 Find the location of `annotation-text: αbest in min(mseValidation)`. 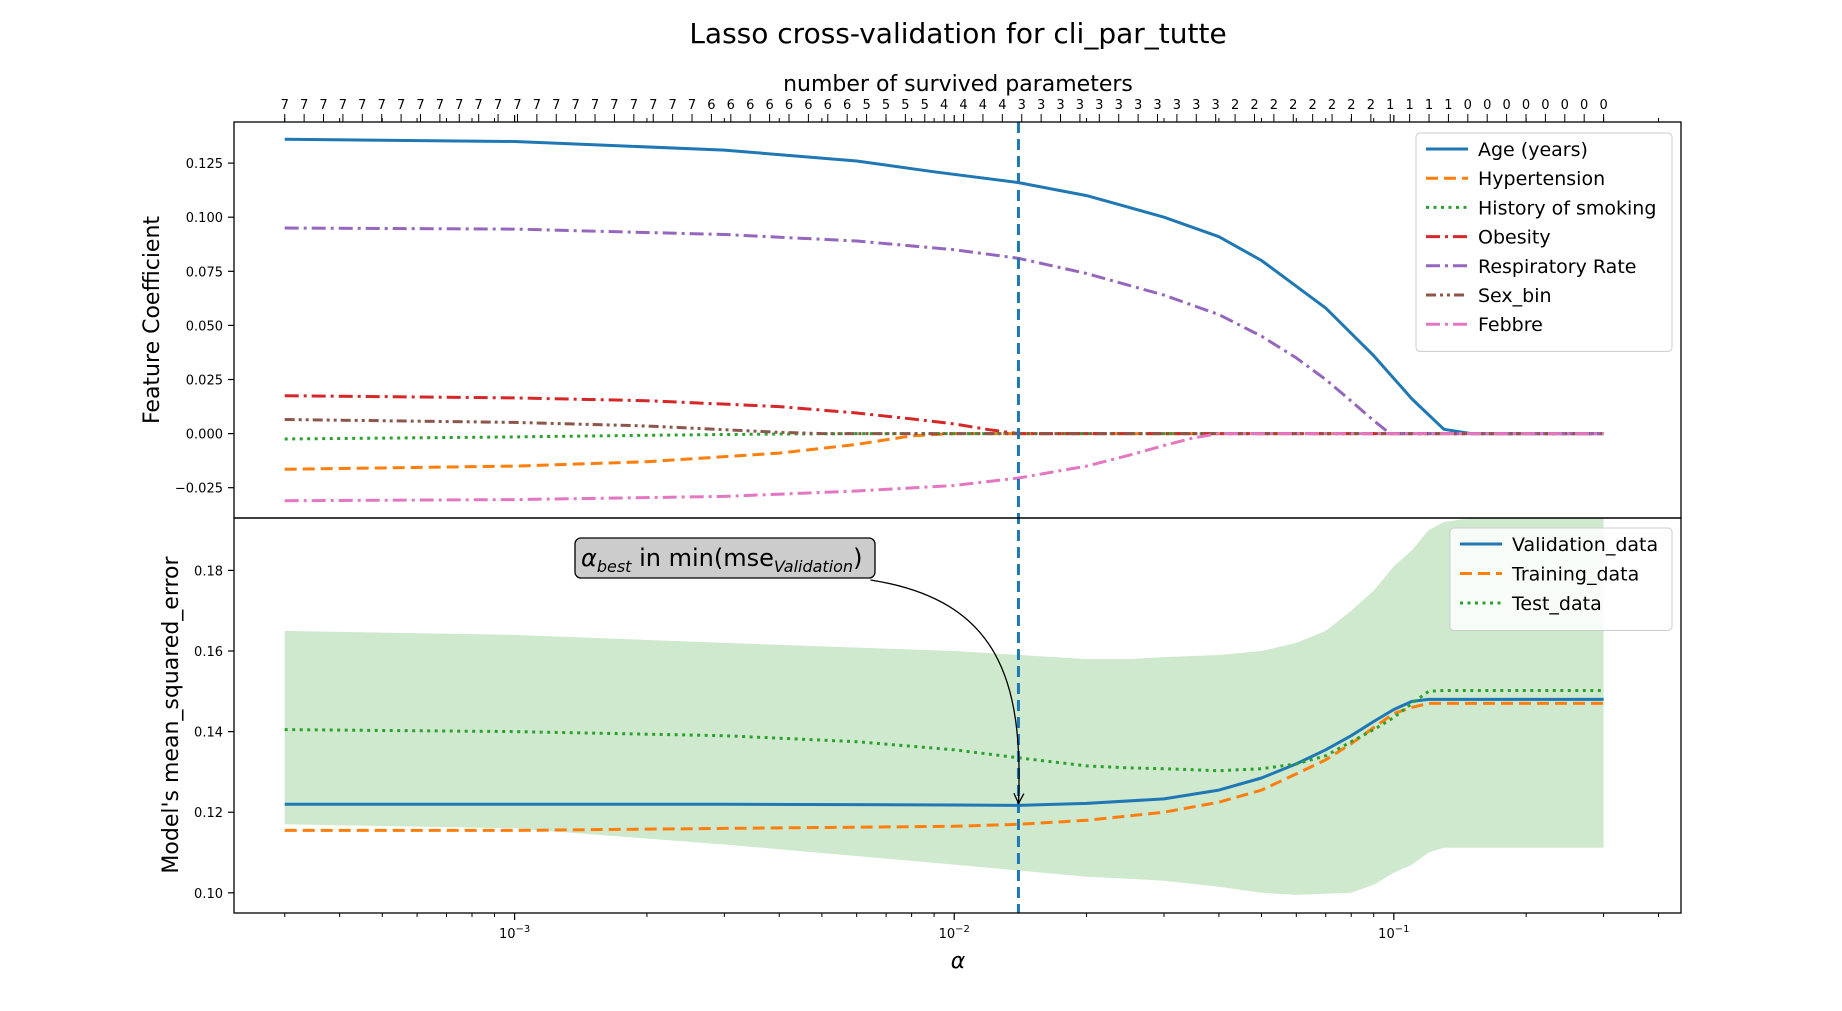

annotation-text: αbest in min(mseValidation) is located at coordinates (721, 560).